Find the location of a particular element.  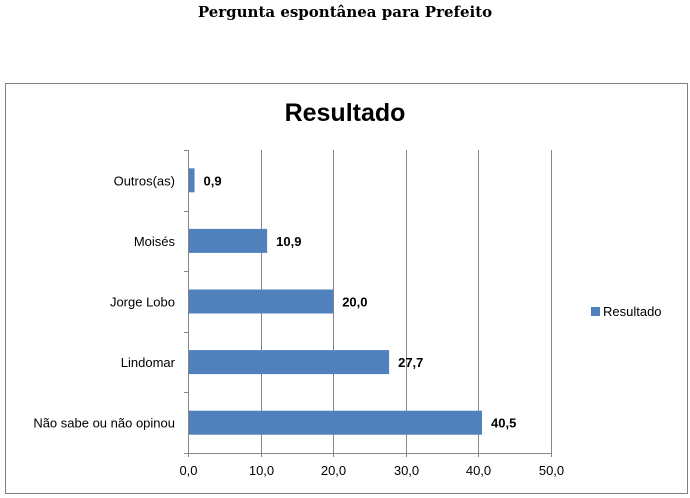

category-label: Não sabe ou não opinou is located at coordinates (104, 423).